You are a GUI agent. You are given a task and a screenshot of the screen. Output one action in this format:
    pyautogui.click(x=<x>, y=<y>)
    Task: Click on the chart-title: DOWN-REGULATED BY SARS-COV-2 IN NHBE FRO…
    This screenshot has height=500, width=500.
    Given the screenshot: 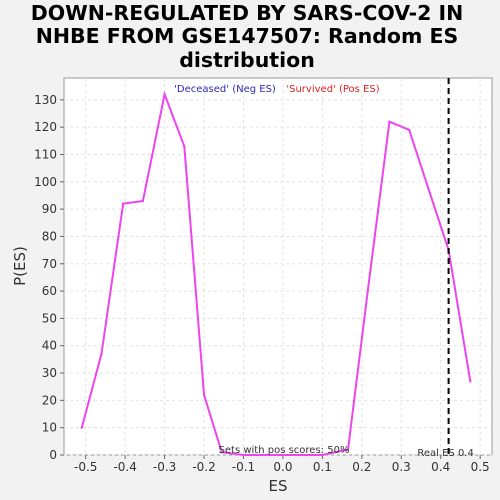 What is the action you would take?
    pyautogui.click(x=247, y=36)
    